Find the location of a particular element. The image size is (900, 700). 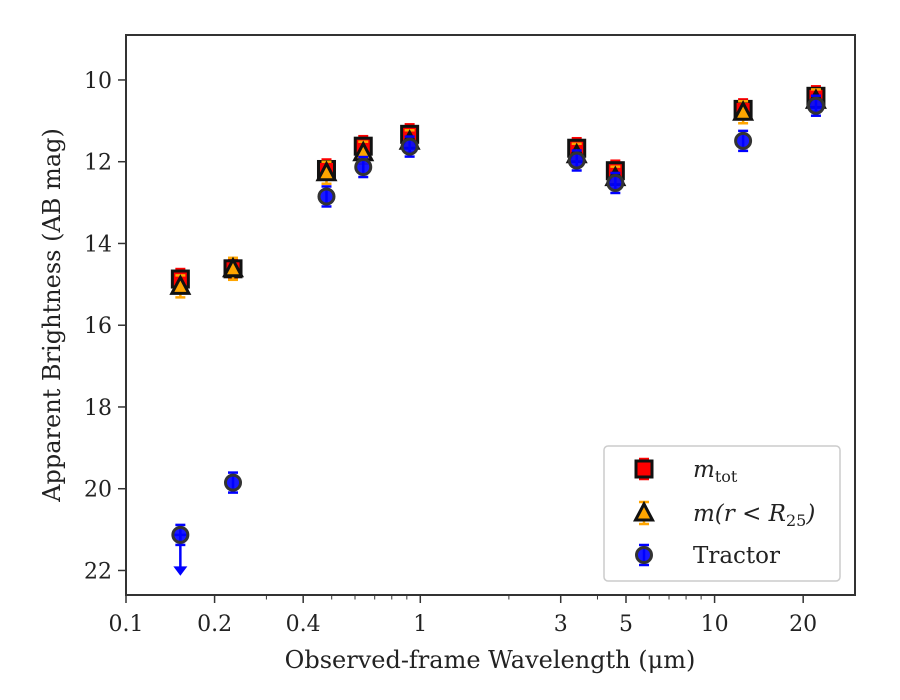

x-tick-label: 20 is located at coordinates (803, 624).